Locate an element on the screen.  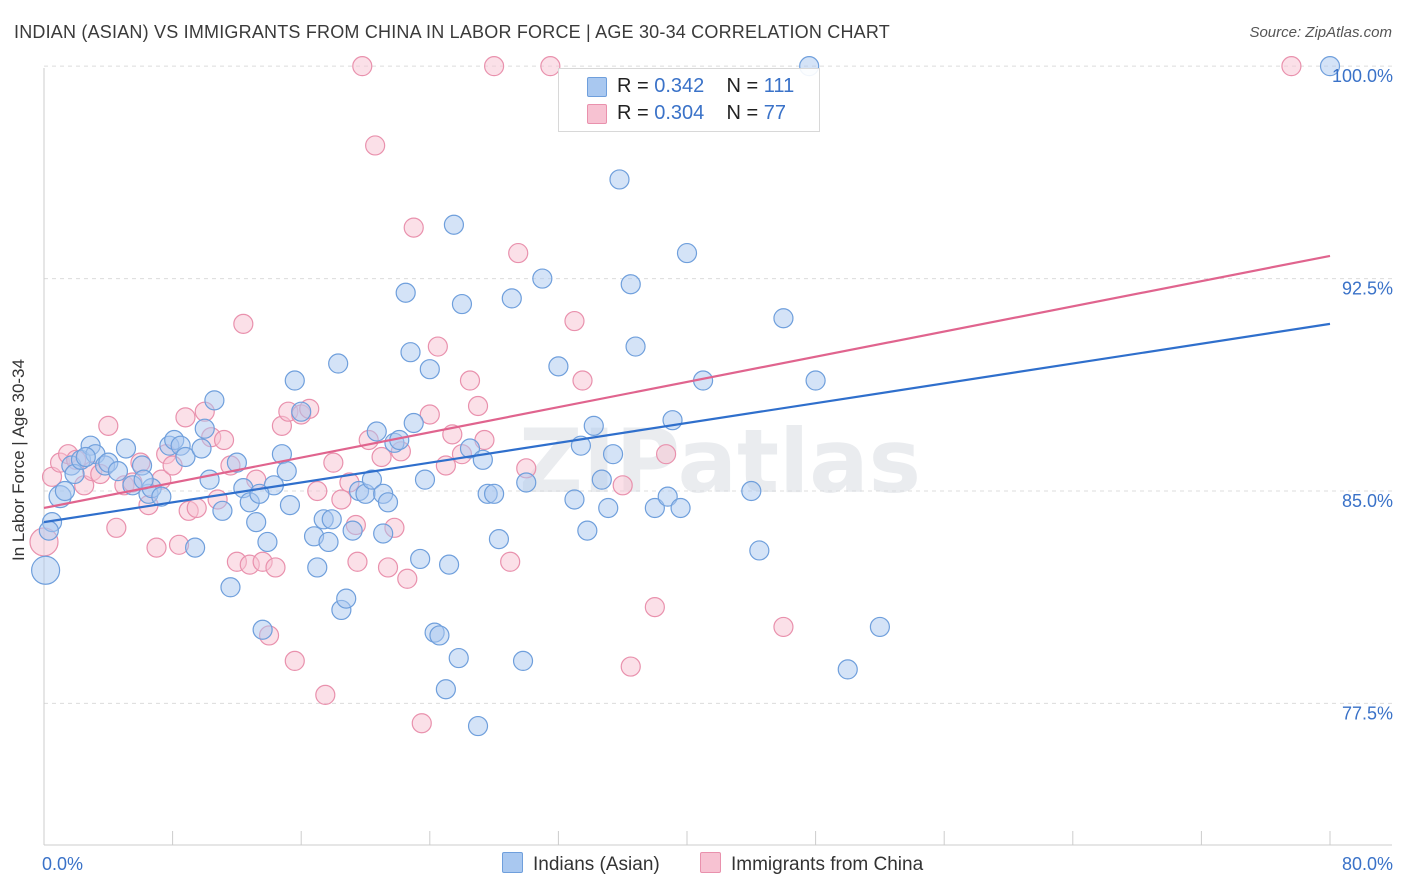
bottom-legend-swatch-blue is located at coordinates (512, 862).